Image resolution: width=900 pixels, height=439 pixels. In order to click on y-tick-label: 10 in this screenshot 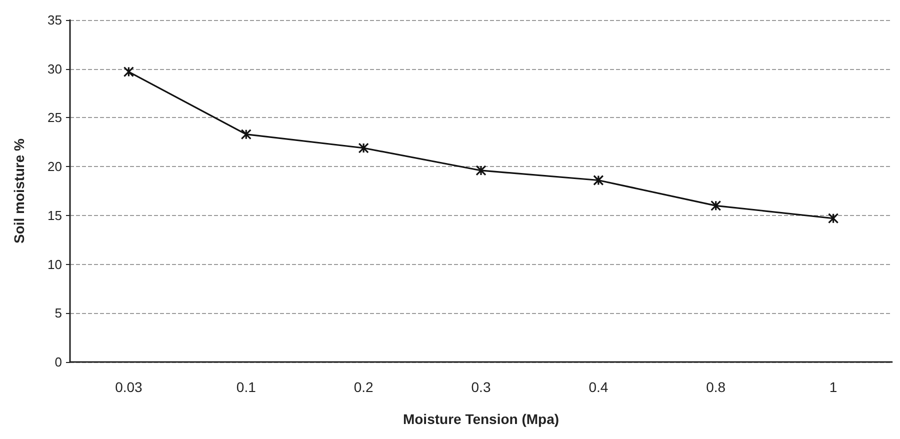, I will do `click(55, 264)`.